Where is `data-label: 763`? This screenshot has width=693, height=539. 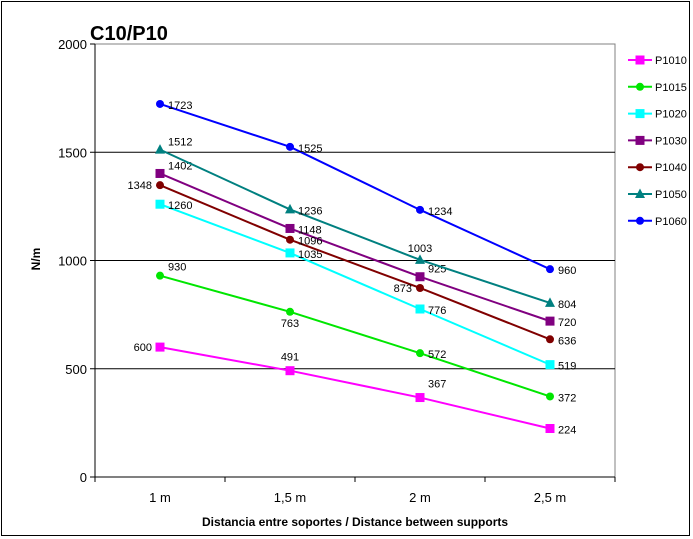
data-label: 763 is located at coordinates (290, 324).